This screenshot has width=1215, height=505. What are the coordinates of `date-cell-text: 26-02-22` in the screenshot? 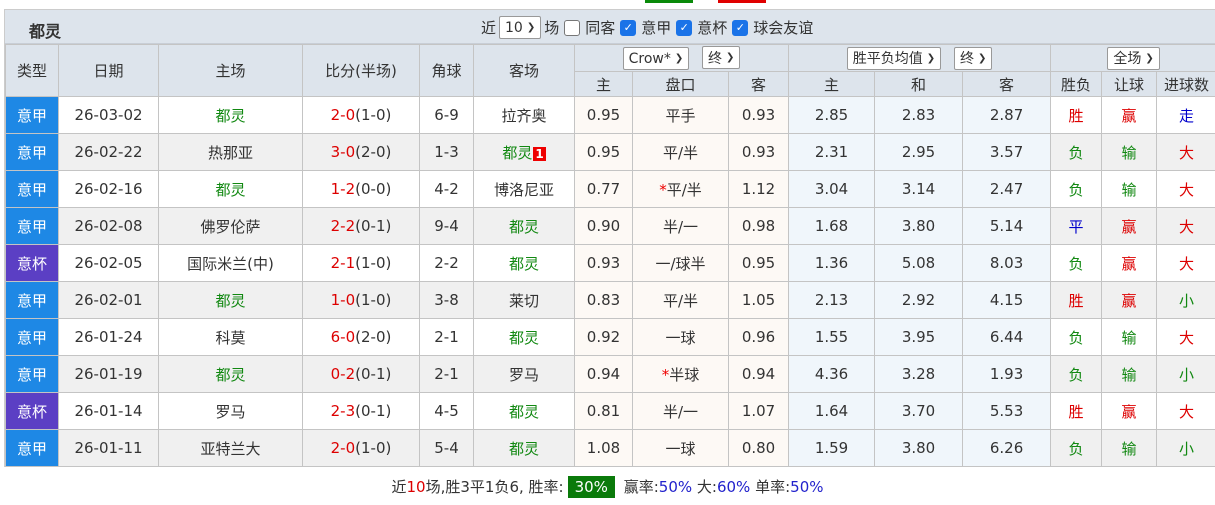 It's located at (108, 152).